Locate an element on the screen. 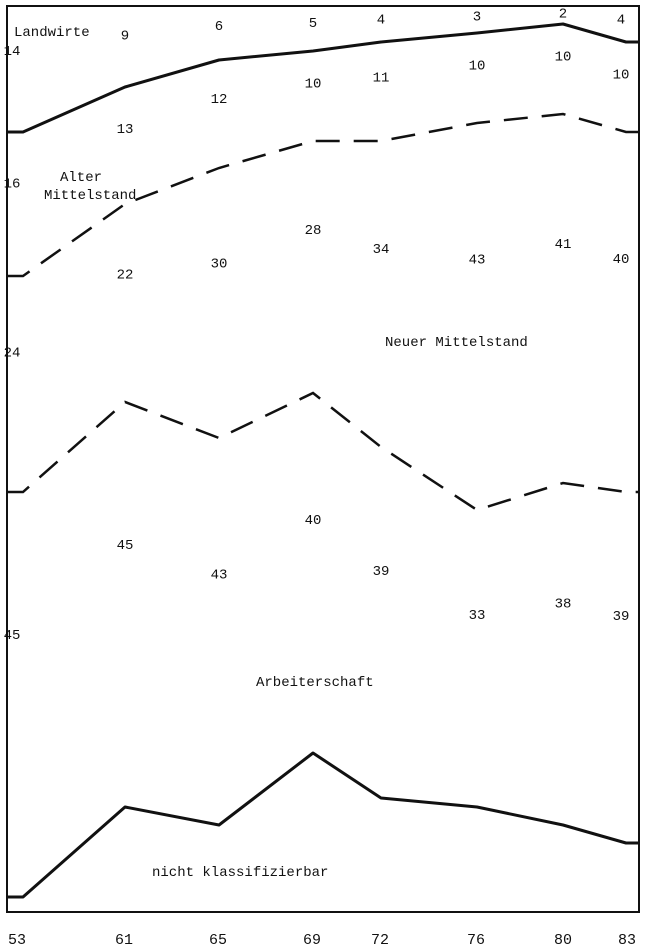 The height and width of the screenshot is (951, 645). value-label-alter-mittelstand-72: 11 is located at coordinates (381, 79).